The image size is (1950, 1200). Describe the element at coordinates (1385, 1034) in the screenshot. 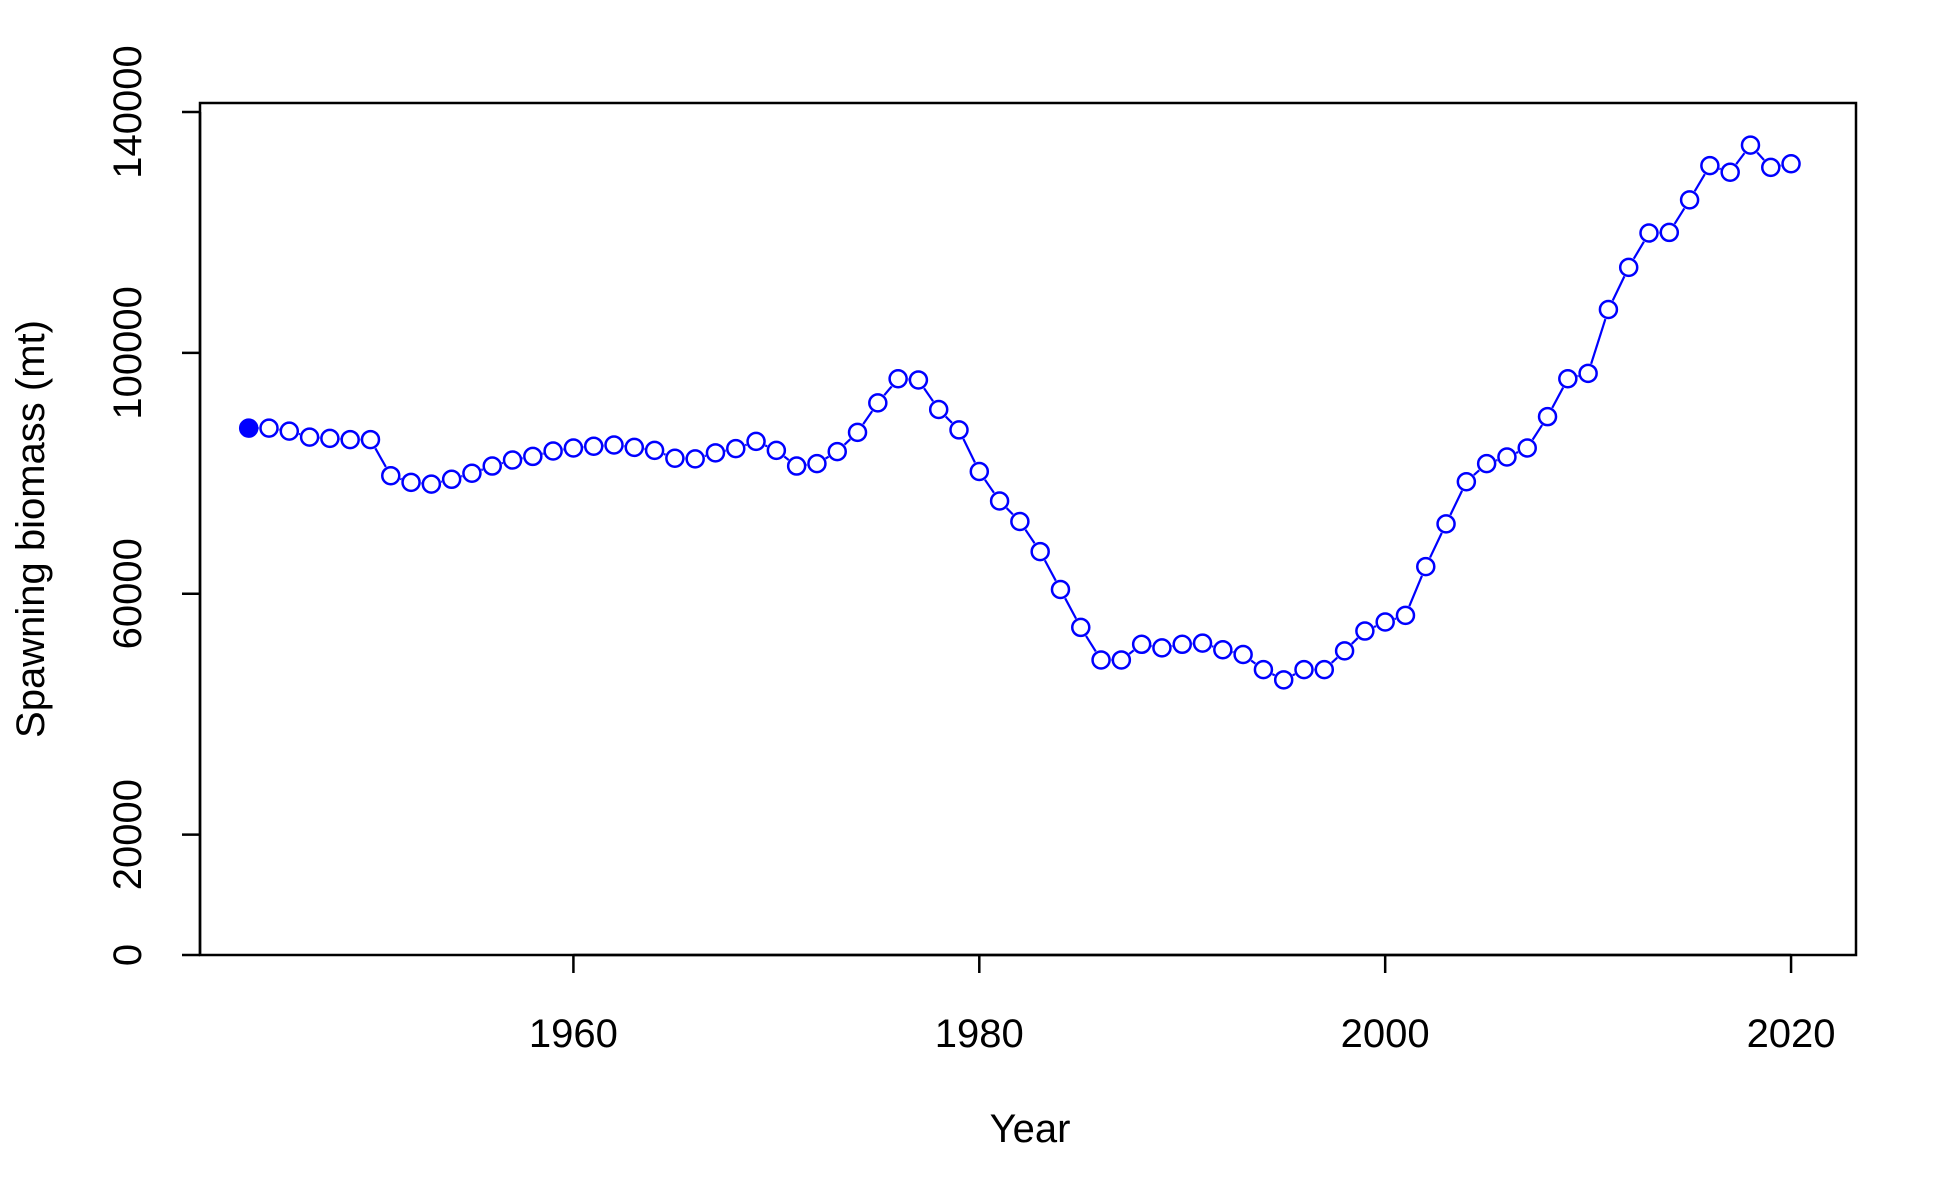

I see `x-tick-label: 2000` at that location.